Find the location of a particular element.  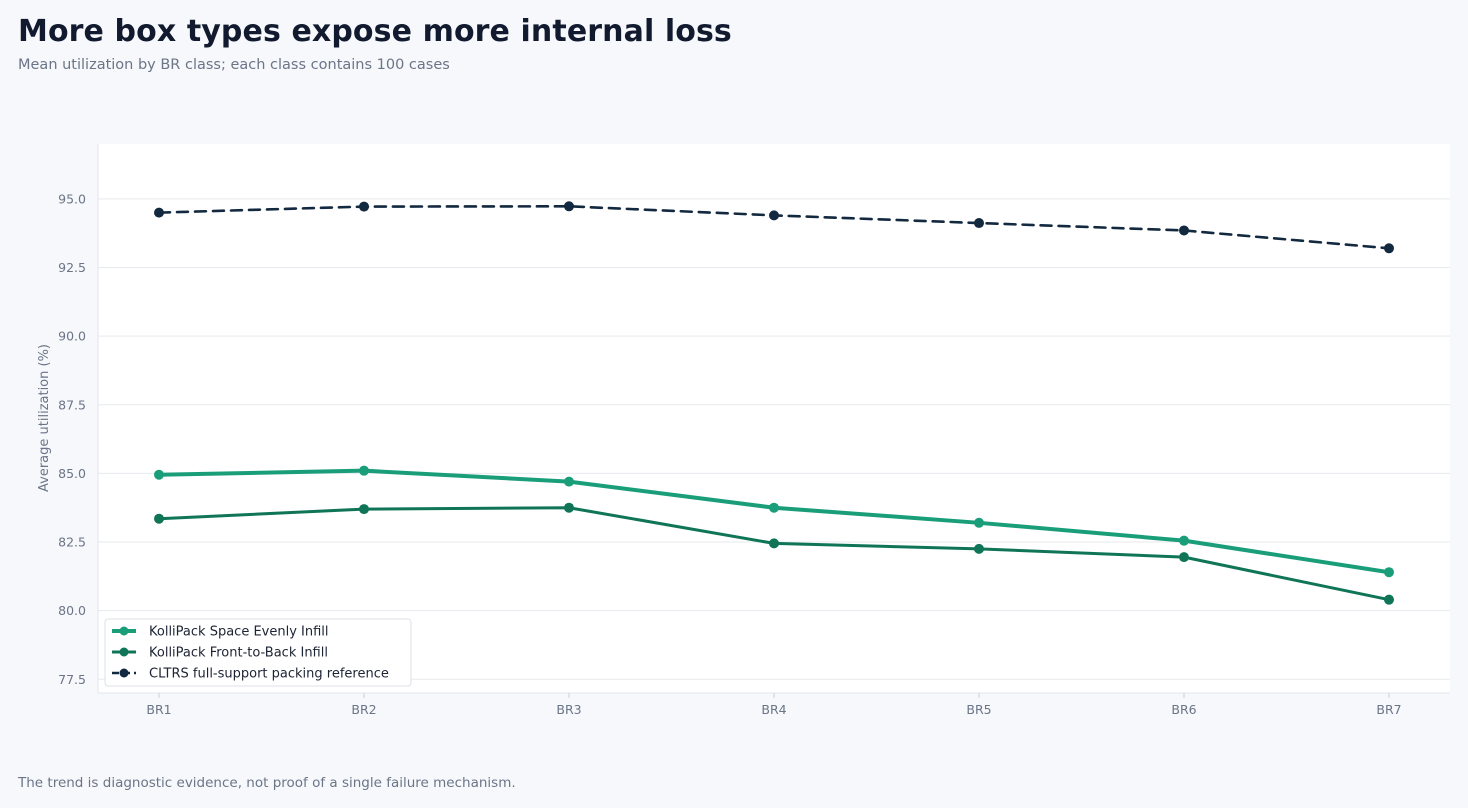

chart-title: More box types expose more internal loss is located at coordinates (375, 31).